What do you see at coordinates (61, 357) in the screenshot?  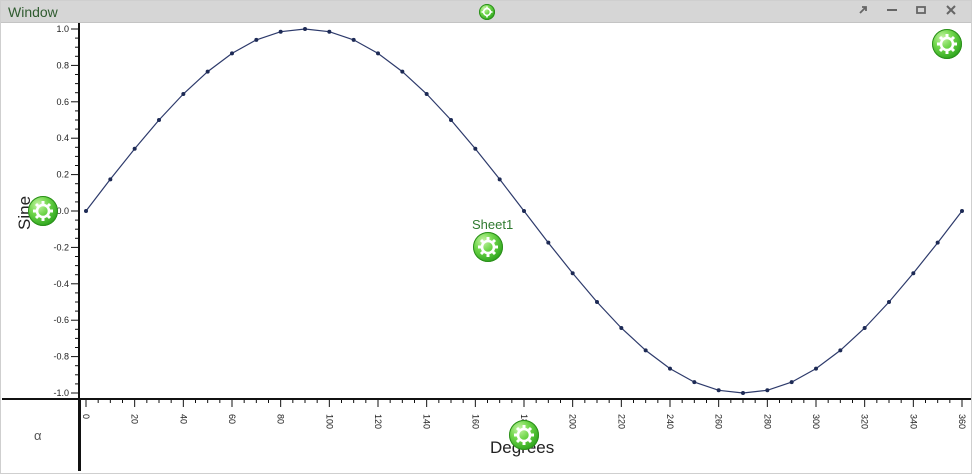 I see `y-tick-label: -0.8` at bounding box center [61, 357].